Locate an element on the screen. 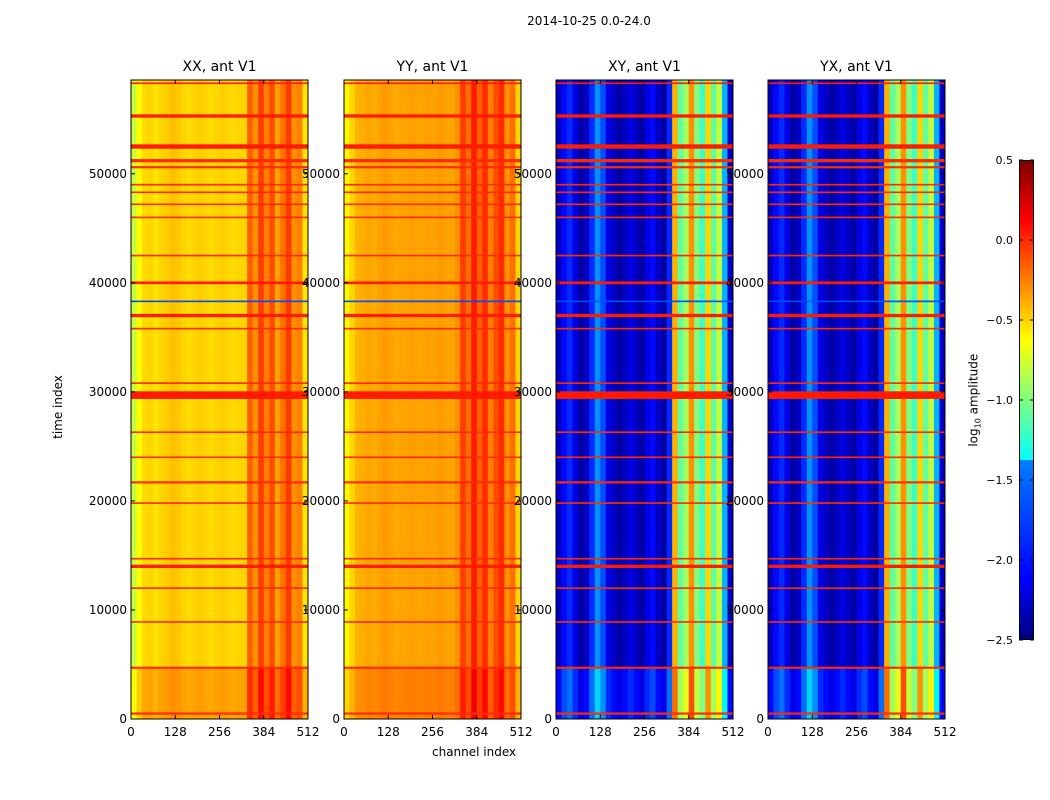 The image size is (1050, 800). y-tick-label: 40000 is located at coordinates (321, 283).